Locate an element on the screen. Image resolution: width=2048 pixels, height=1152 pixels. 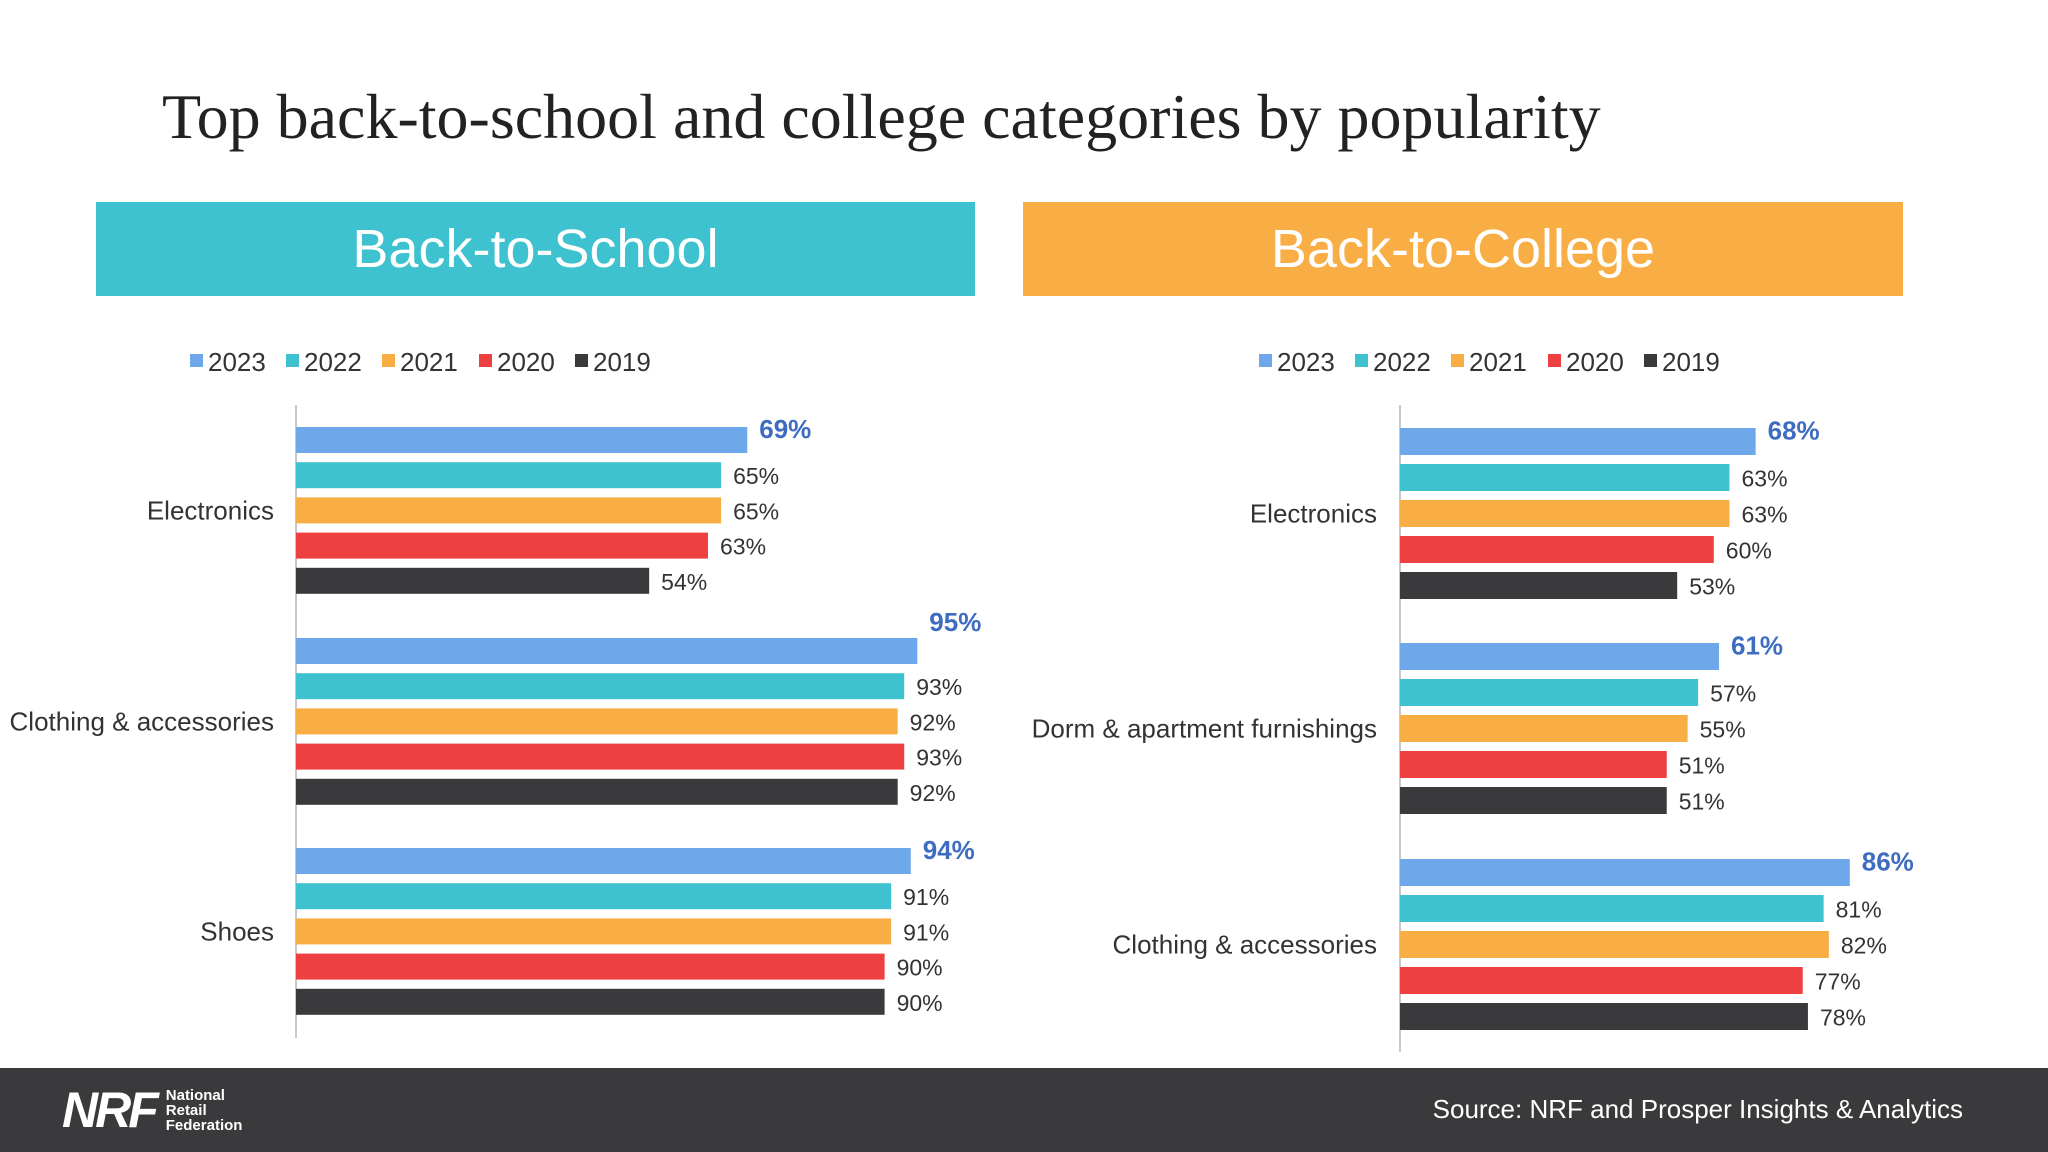
data-label-2022: 91% is located at coordinates (926, 897).